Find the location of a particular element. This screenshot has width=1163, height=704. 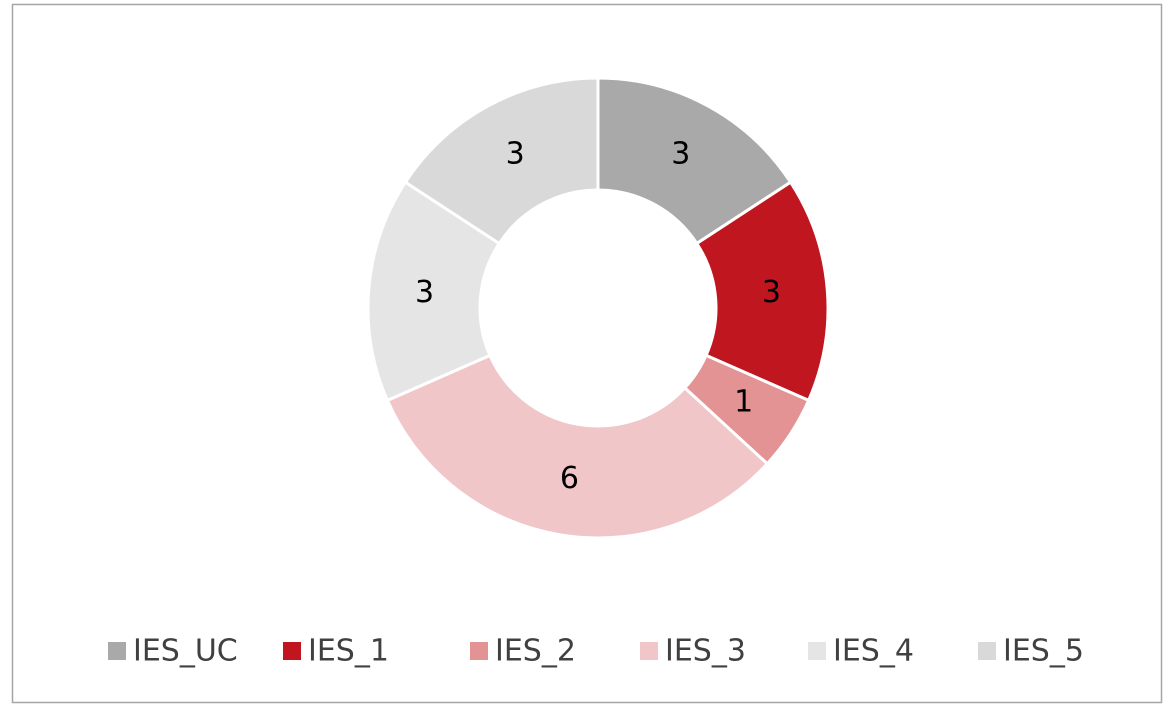

legend-label: IES_1 is located at coordinates (348, 651).